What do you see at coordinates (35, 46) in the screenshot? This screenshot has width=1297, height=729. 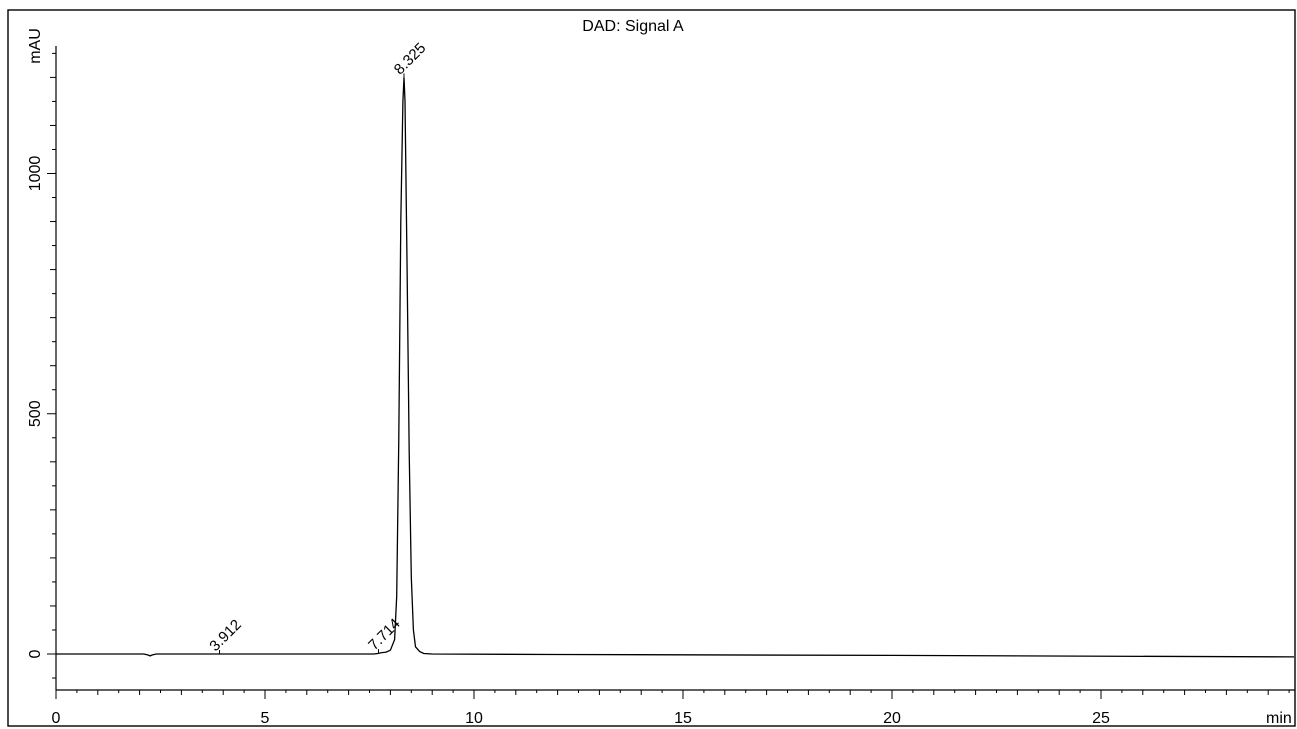 I see `y-axis-label: mAU` at bounding box center [35, 46].